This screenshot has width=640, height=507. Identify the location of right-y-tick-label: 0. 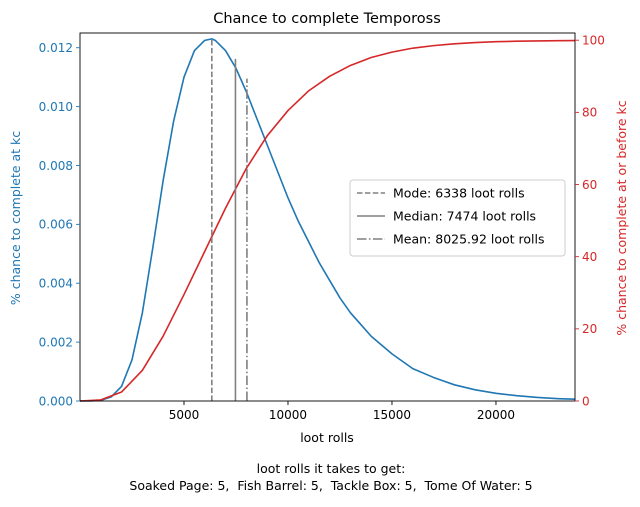
(586, 401).